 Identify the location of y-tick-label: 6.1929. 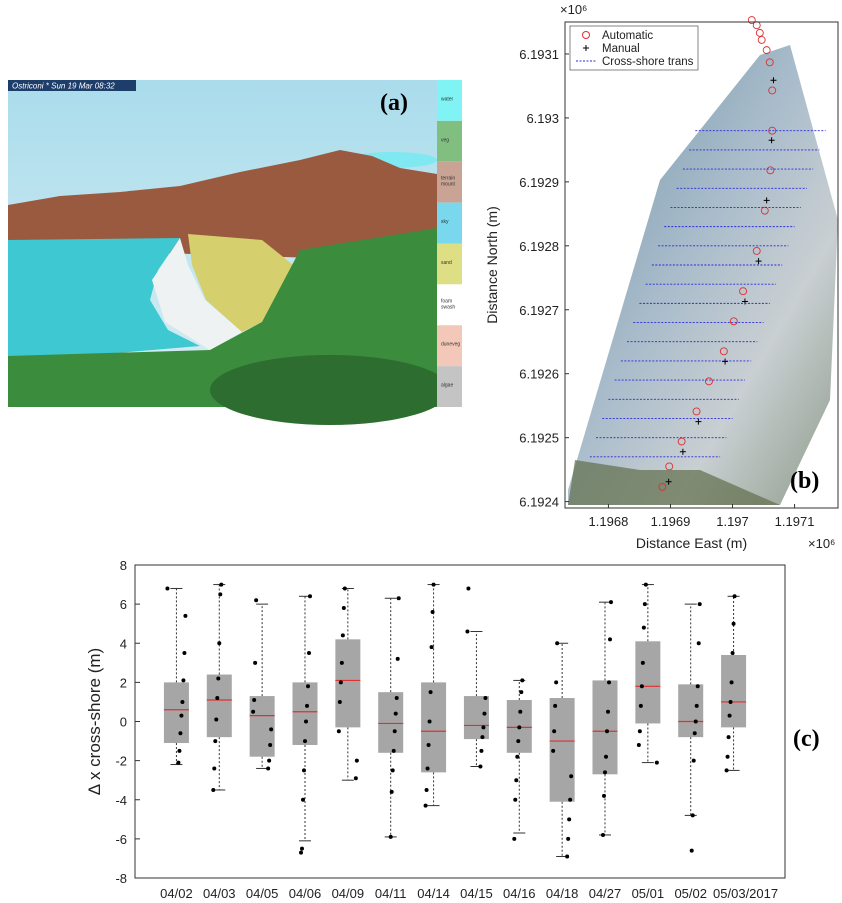
(539, 182).